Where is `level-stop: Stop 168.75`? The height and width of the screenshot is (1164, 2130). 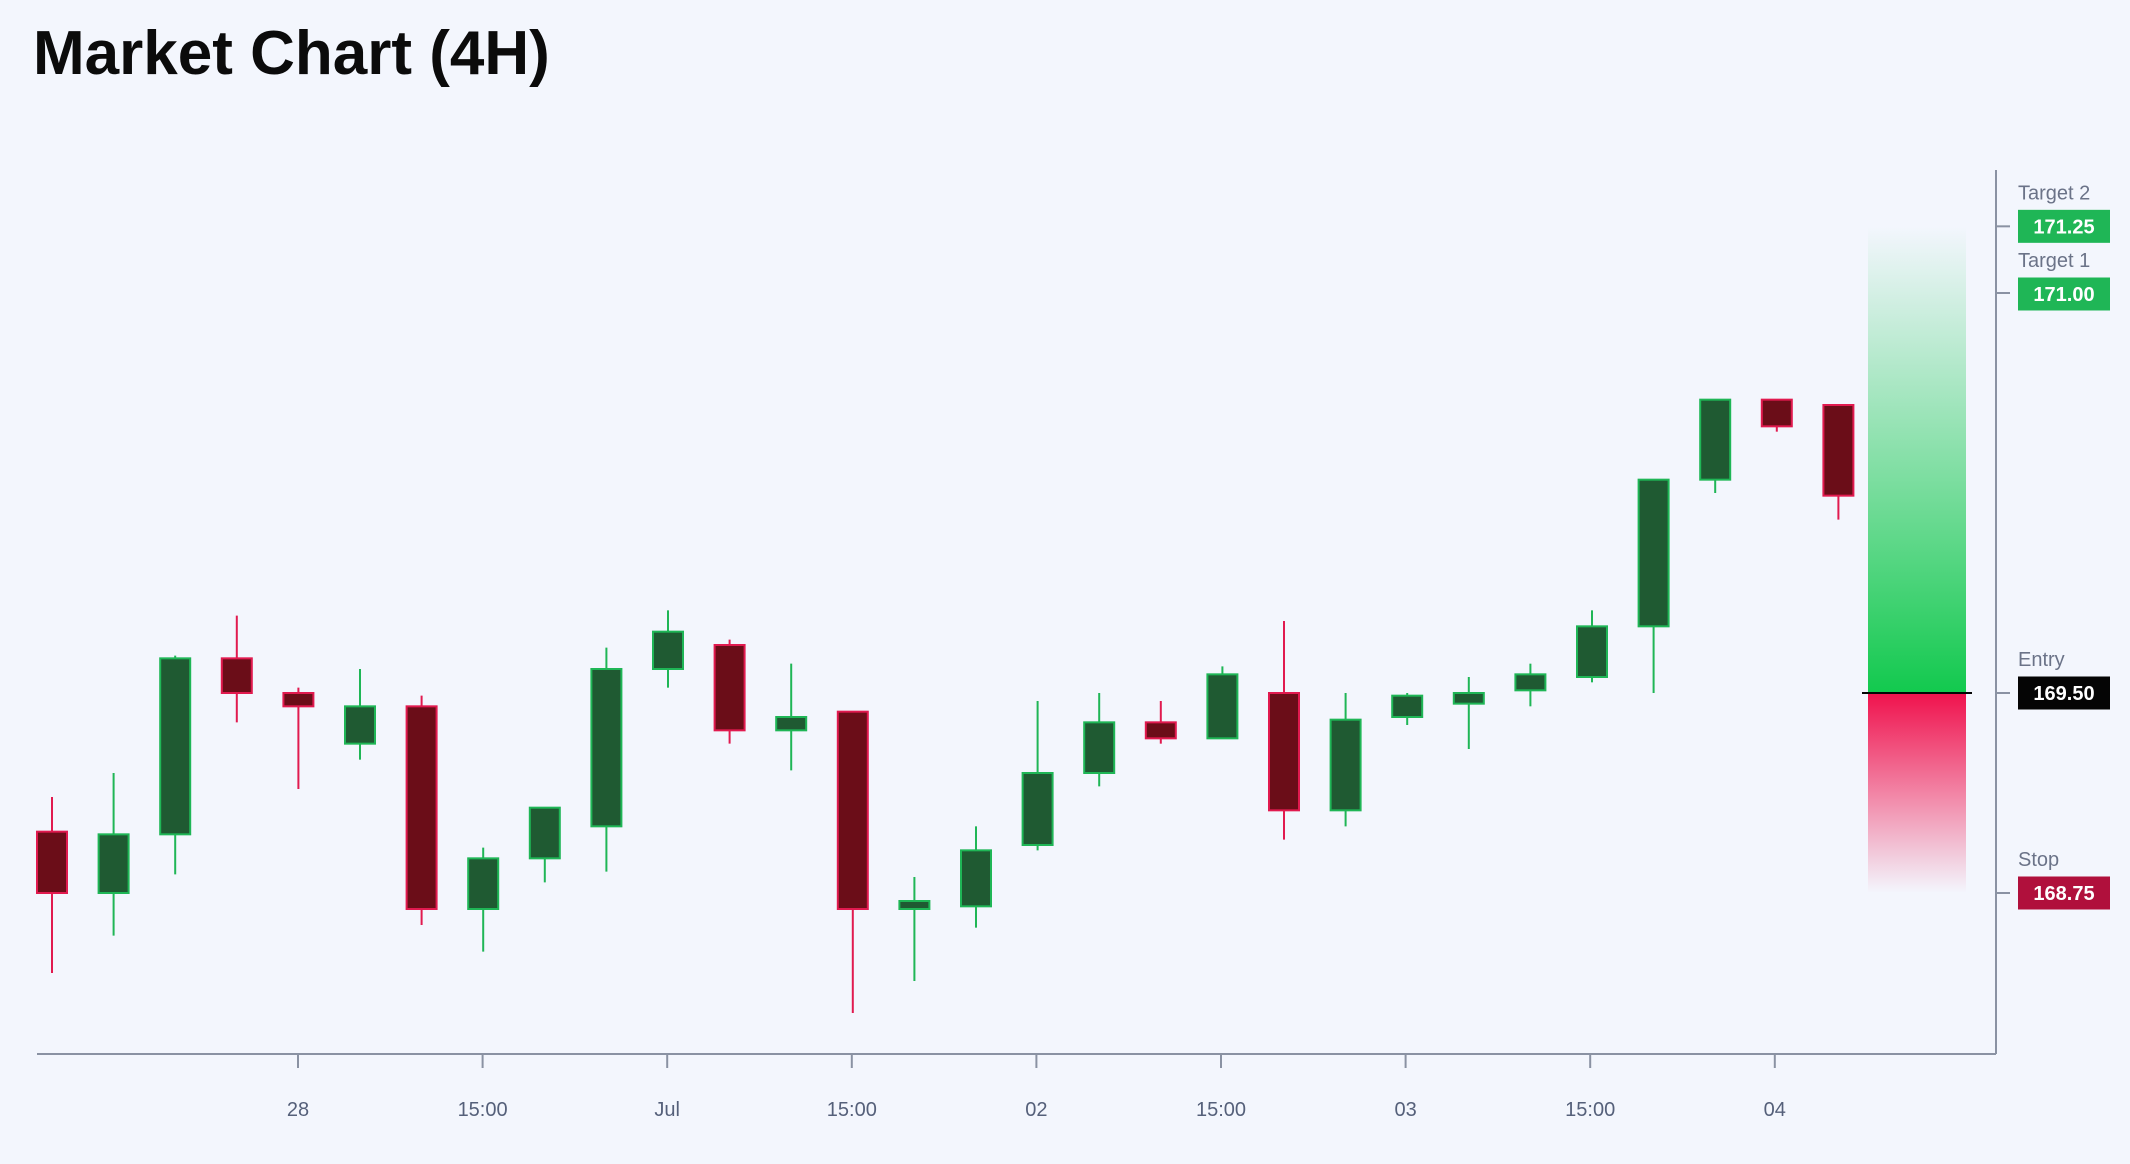
level-stop: Stop 168.75 is located at coordinates (2053, 879).